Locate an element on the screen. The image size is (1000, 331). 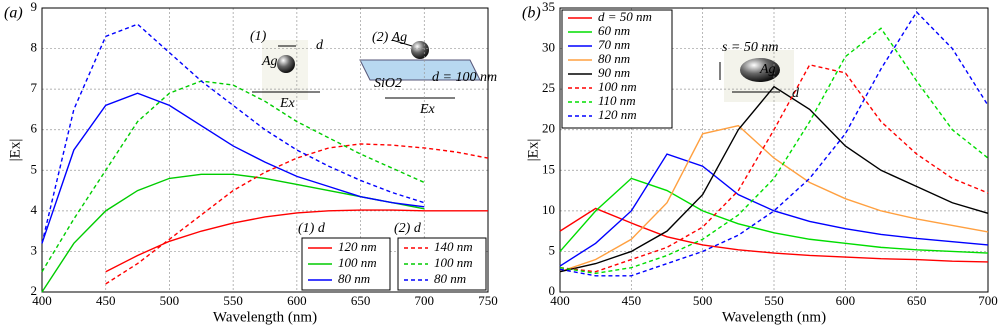
legend-label: 110 nm is located at coordinates (617, 100).